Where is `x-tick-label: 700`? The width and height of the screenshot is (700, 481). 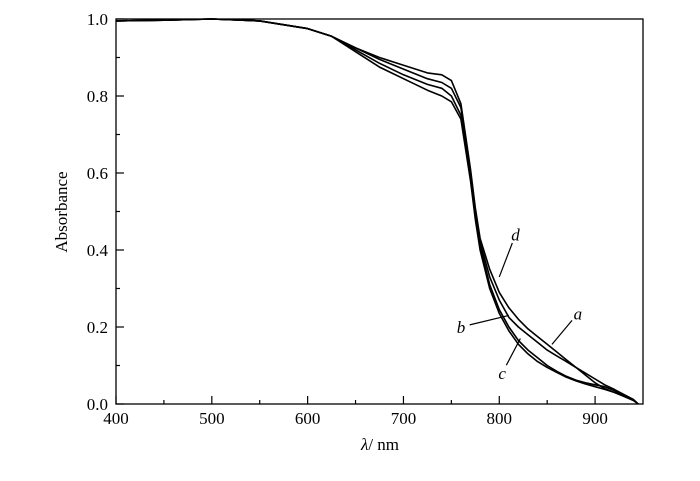
x-tick-label: 700 is located at coordinates (404, 418).